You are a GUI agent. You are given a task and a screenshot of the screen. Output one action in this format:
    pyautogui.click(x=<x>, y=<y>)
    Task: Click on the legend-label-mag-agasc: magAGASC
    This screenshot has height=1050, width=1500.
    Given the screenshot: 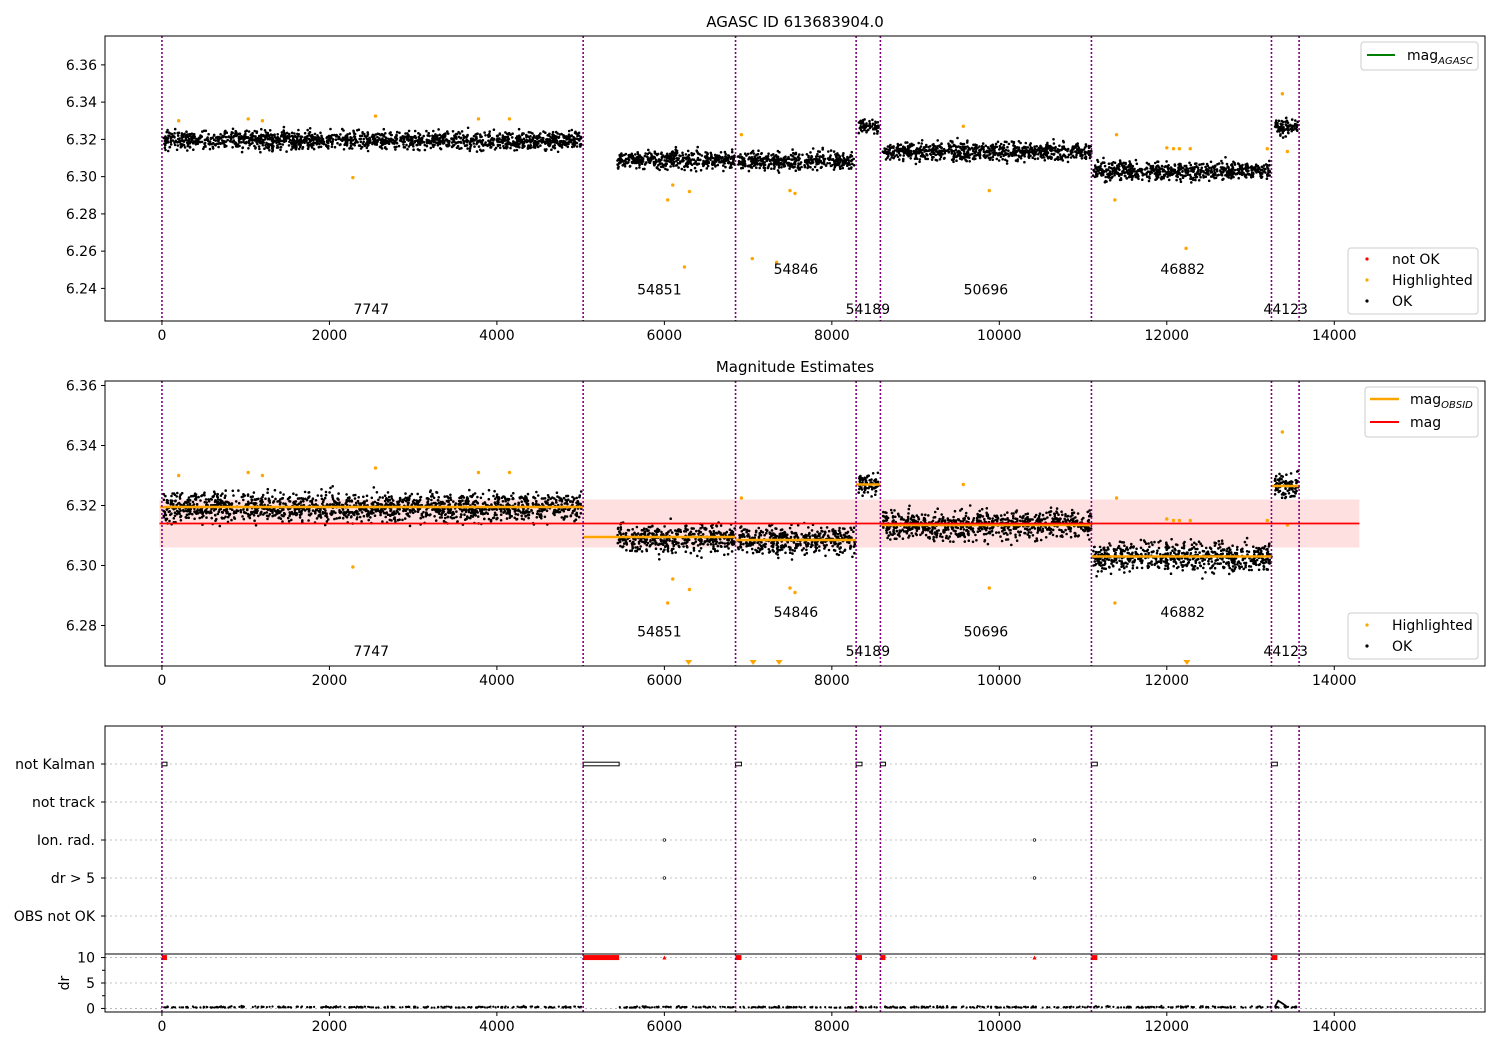 What is the action you would take?
    pyautogui.click(x=1440, y=57)
    